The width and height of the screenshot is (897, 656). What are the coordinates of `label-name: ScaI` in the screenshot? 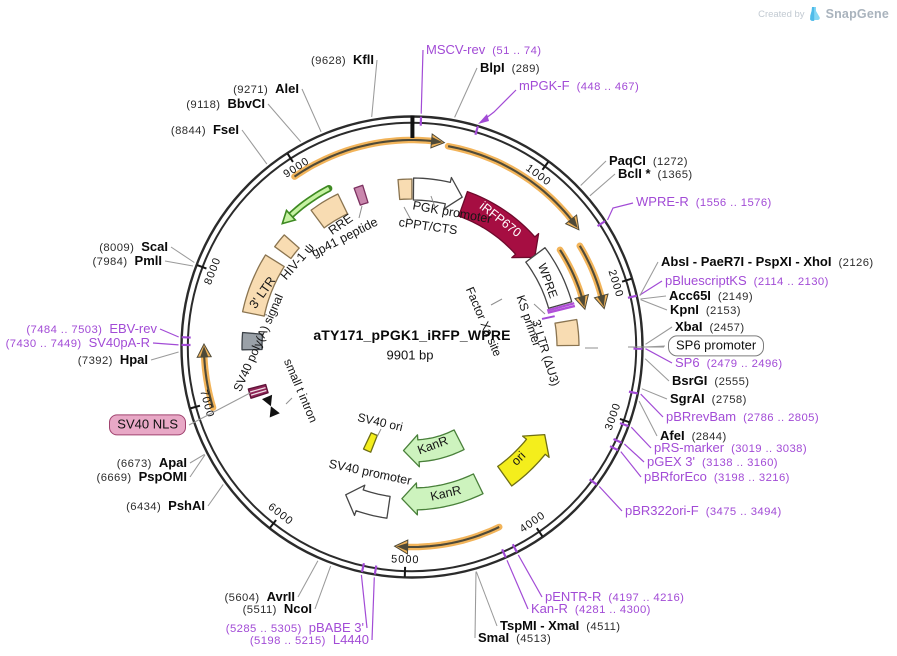 It's located at (154, 246).